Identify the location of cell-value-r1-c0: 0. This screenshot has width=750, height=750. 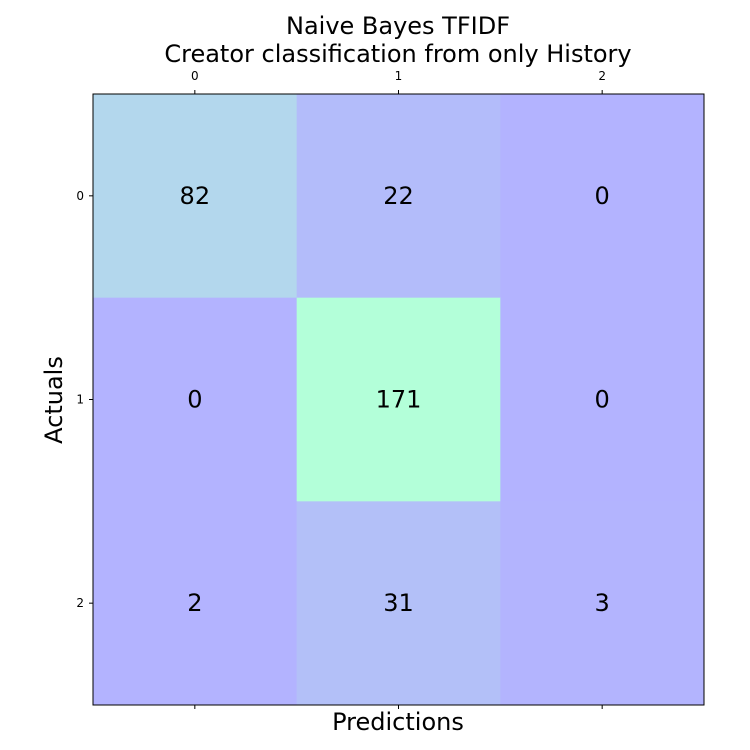
(194, 400).